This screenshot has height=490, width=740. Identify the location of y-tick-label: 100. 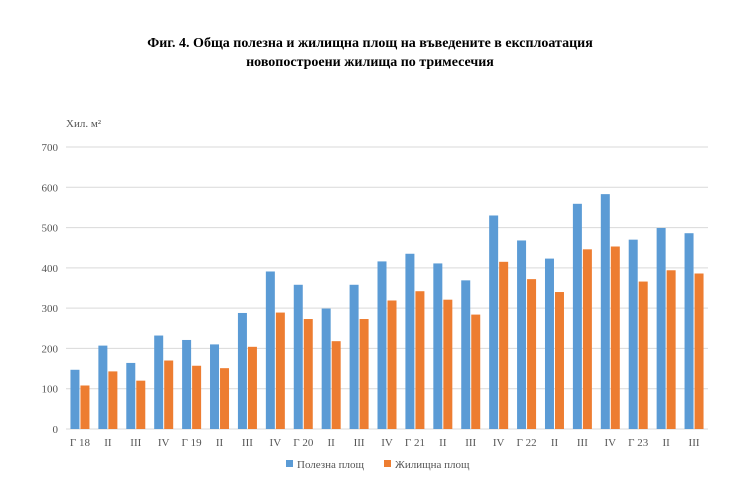
(50, 390).